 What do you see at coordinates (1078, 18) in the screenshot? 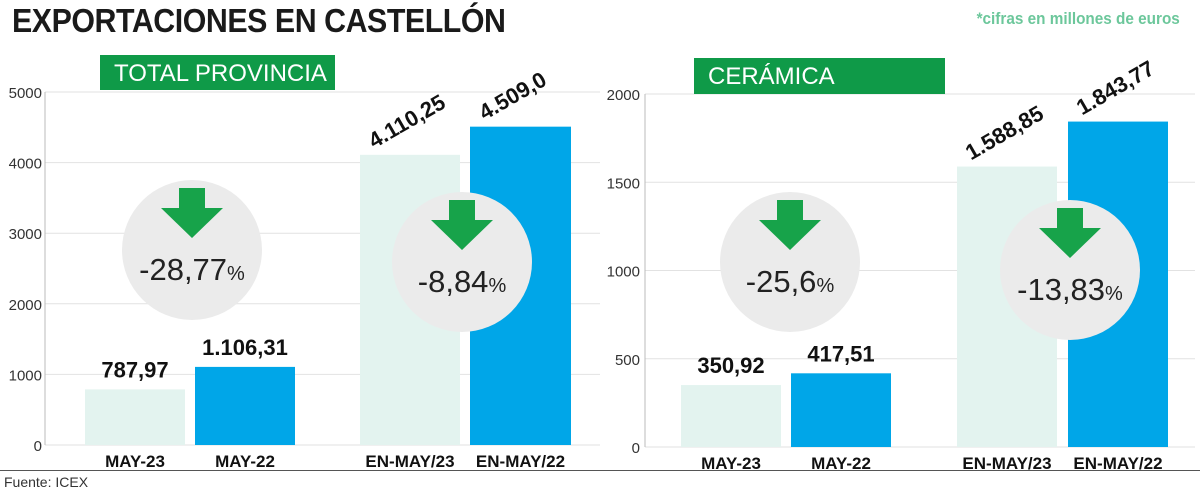
I see `units-note: *cifras en millones de euros` at bounding box center [1078, 18].